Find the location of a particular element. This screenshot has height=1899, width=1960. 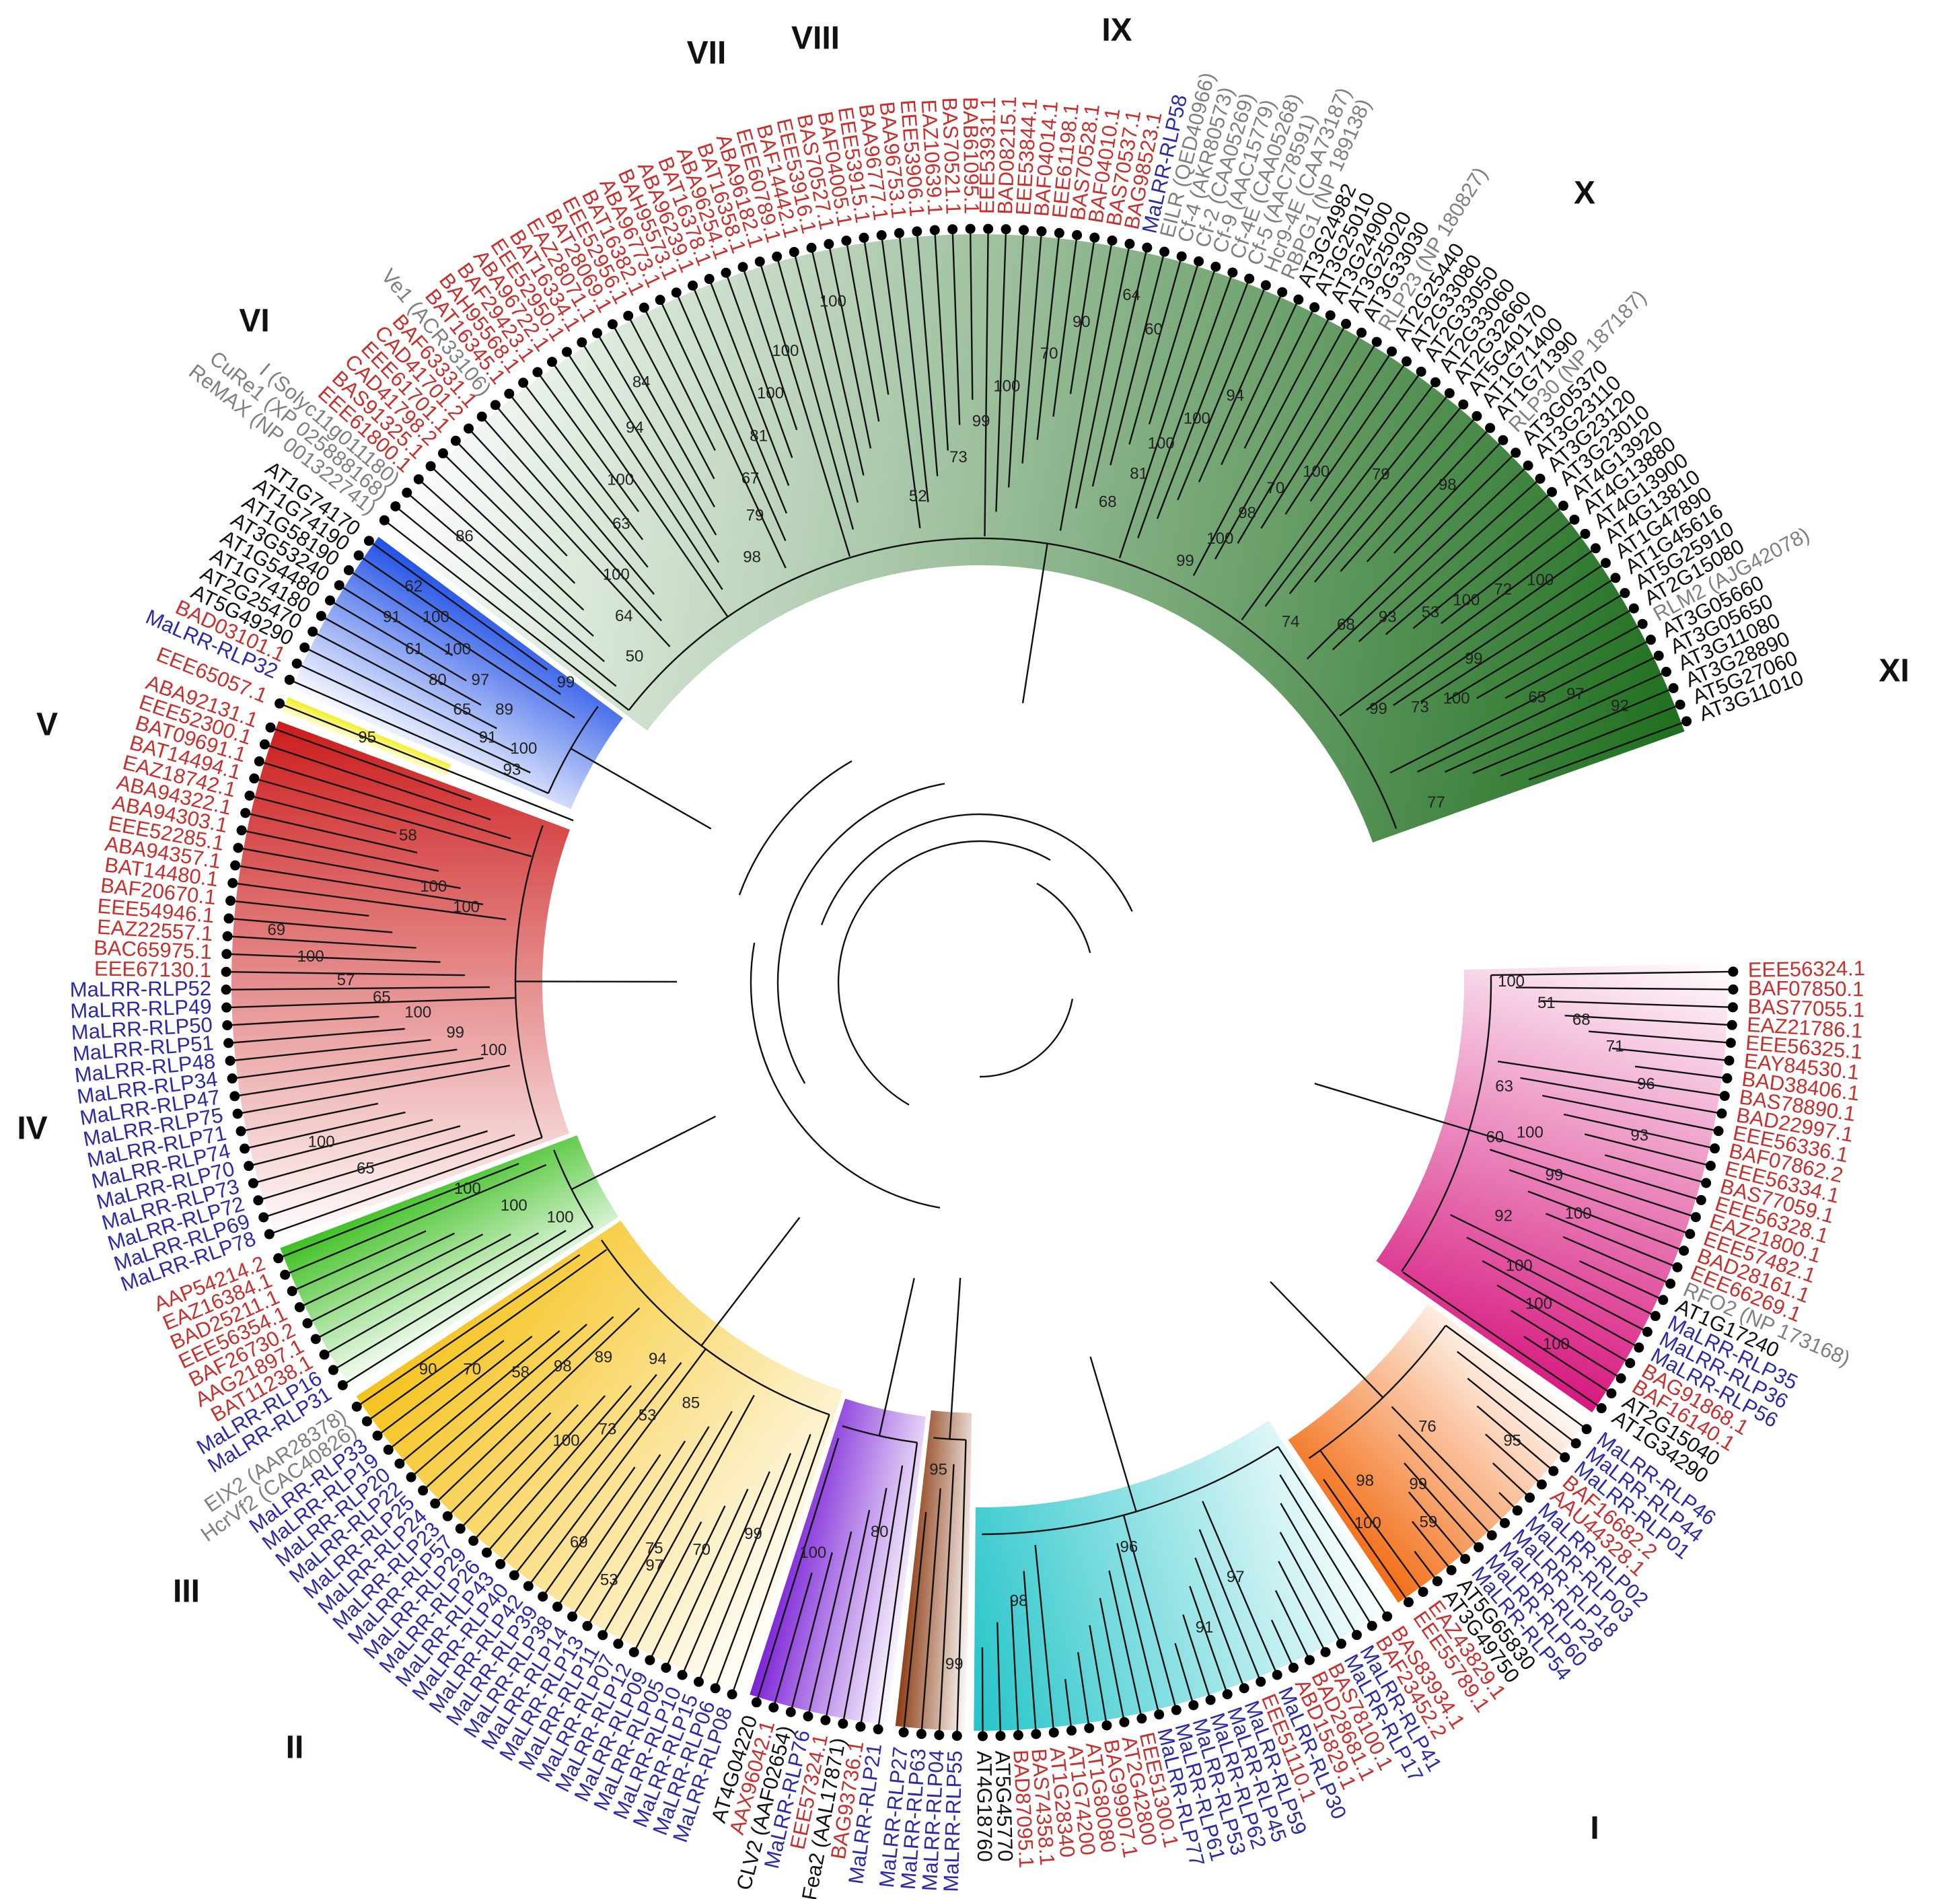

bootstrap-value: 99 is located at coordinates (1418, 1484).